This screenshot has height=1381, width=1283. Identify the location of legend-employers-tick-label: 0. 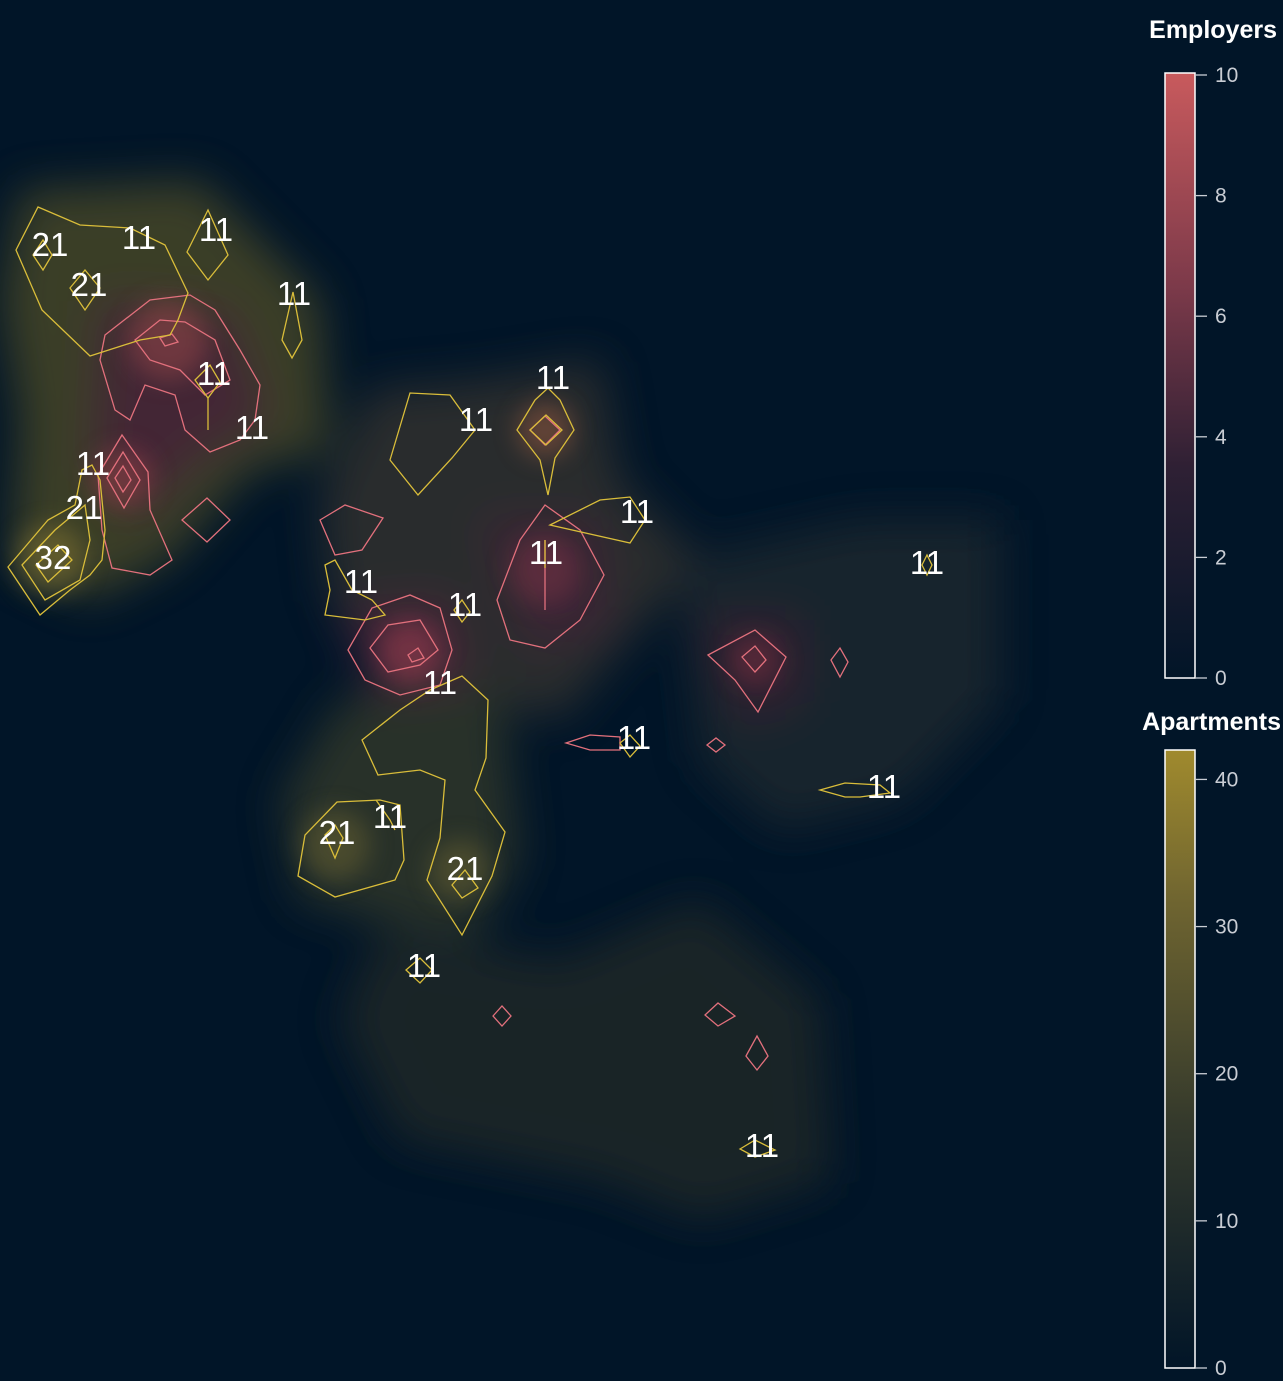
(1221, 678).